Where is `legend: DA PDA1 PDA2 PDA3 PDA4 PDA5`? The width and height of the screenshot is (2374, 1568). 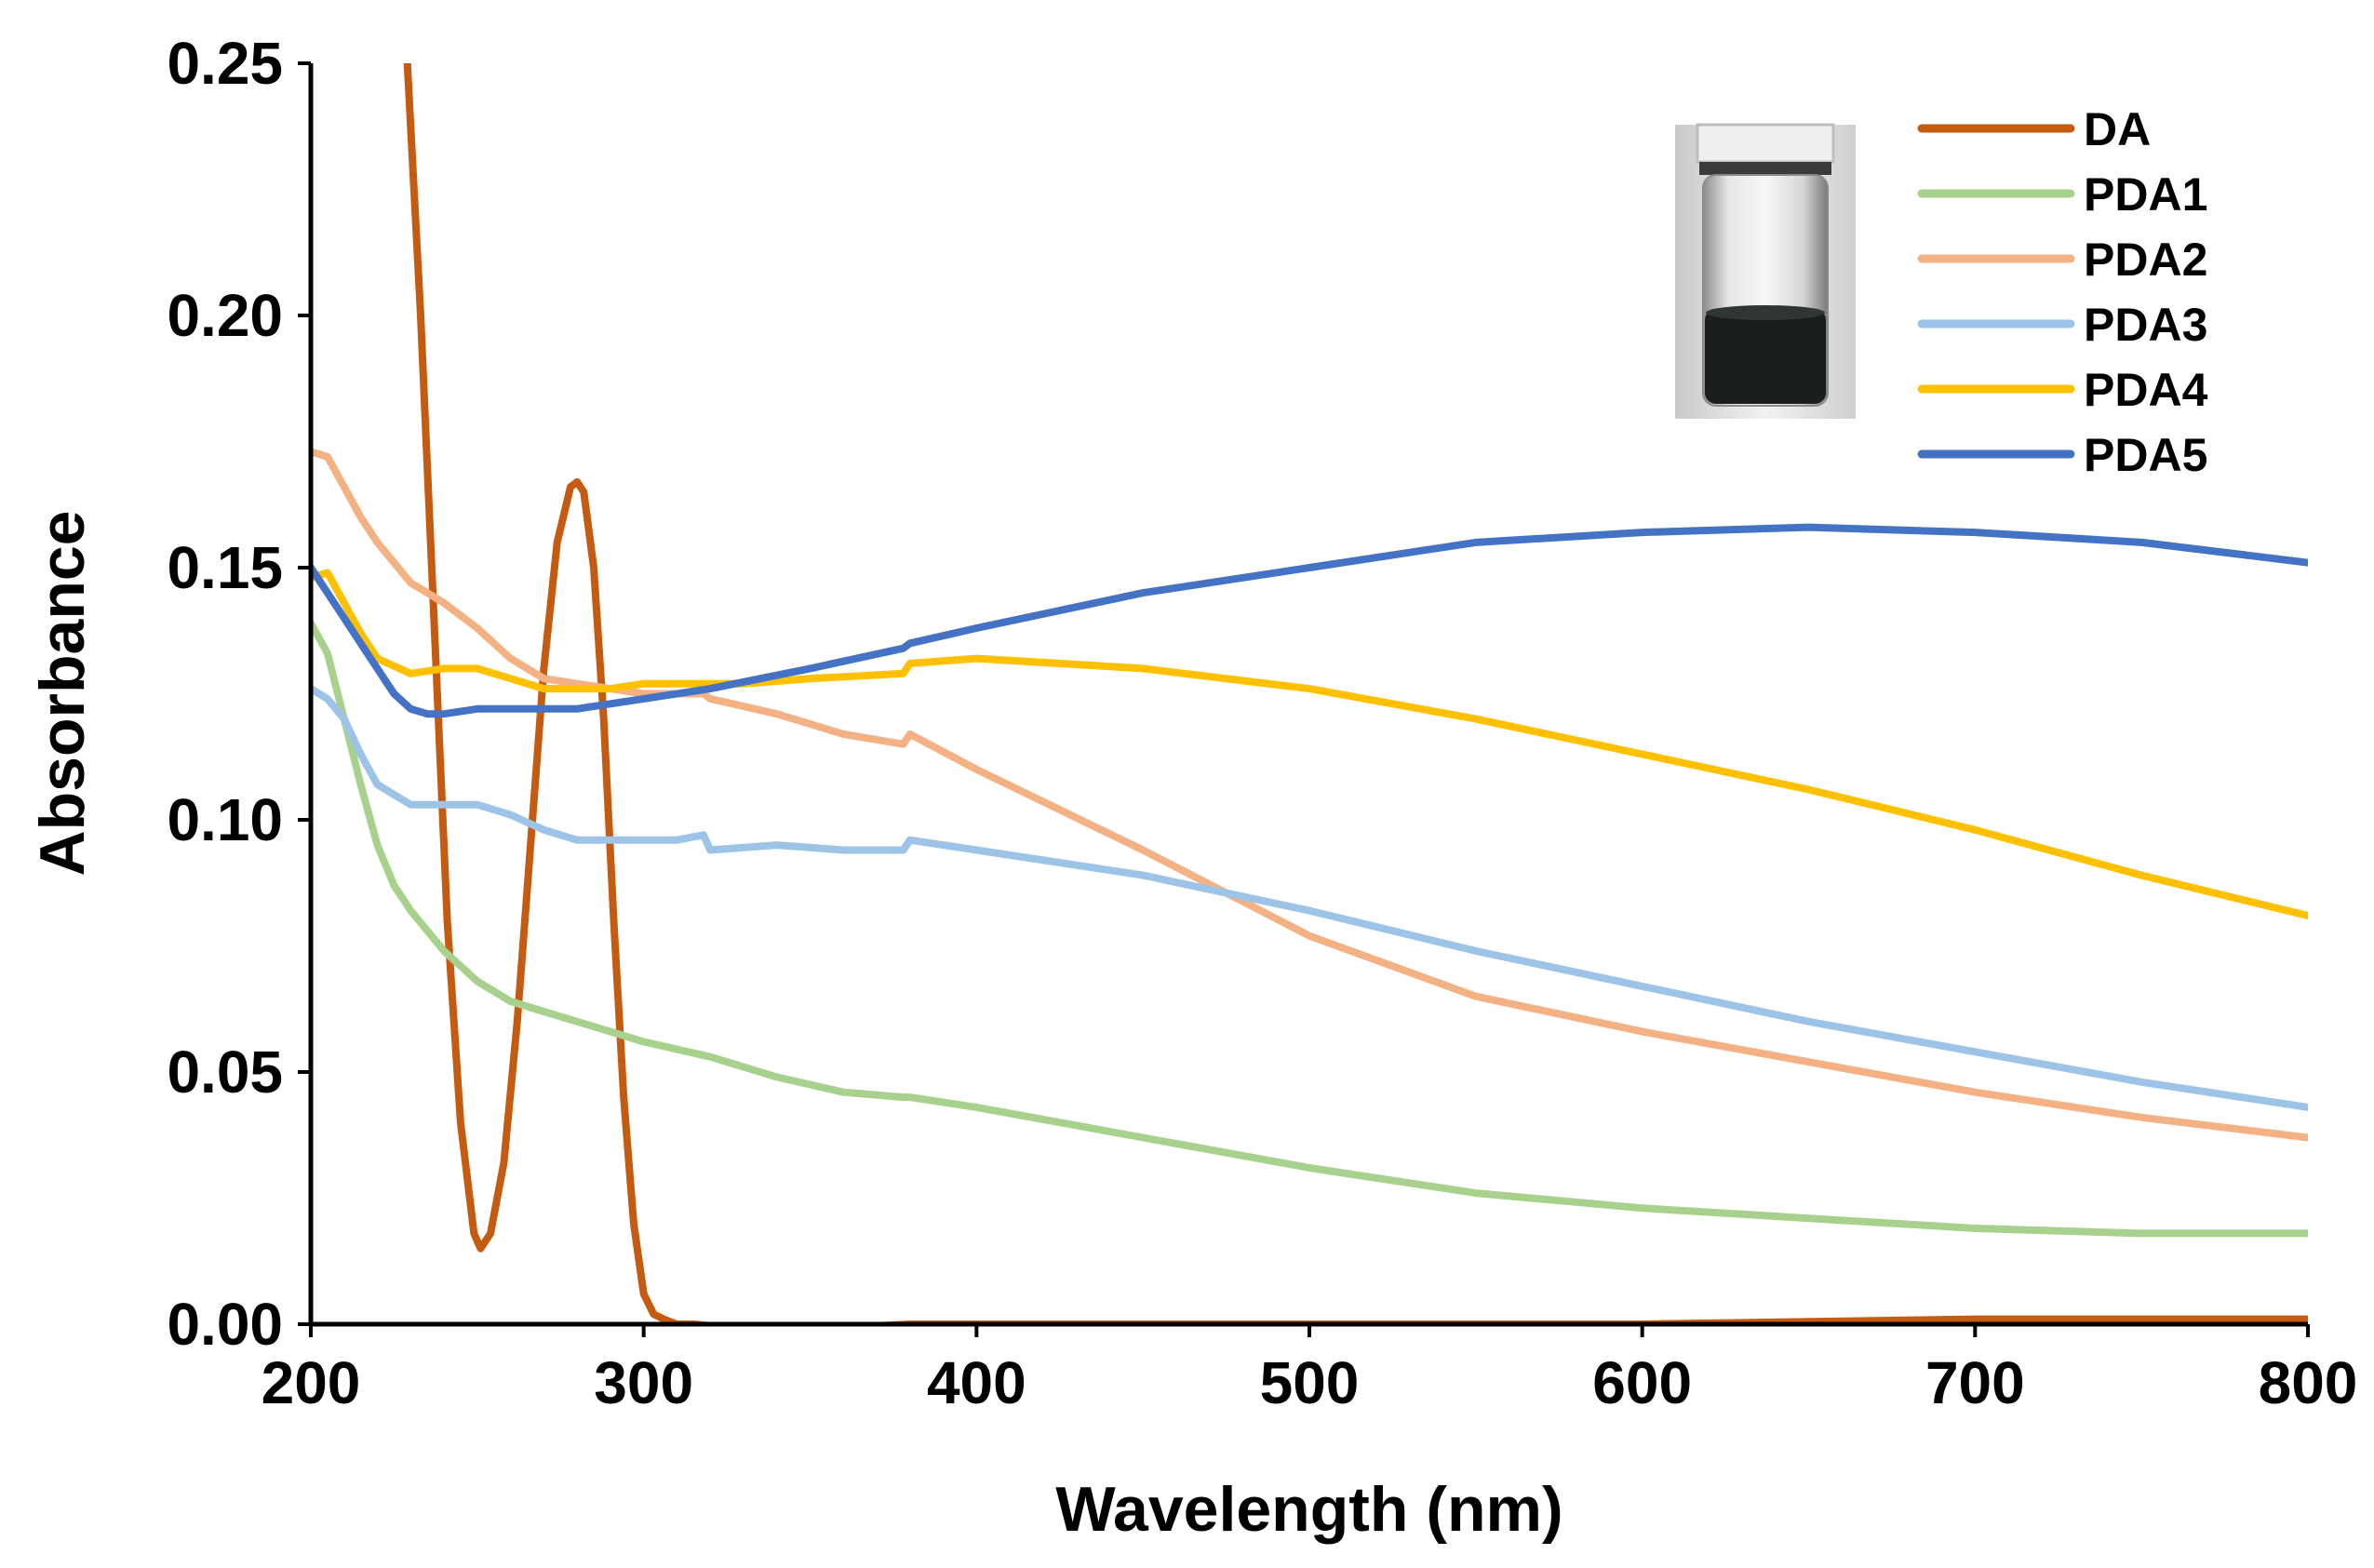 legend: DA PDA1 PDA2 PDA3 PDA4 PDA5 is located at coordinates (2062, 292).